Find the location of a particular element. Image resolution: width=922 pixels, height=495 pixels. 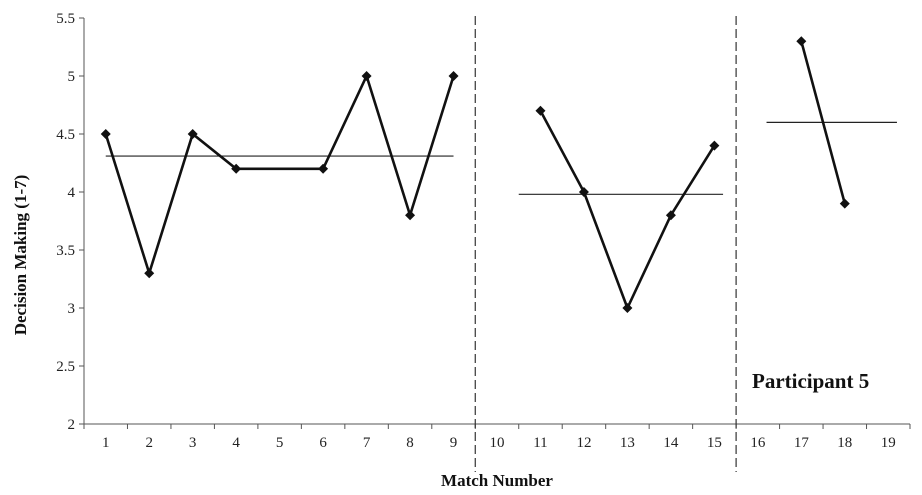

x-tick-label: 18 is located at coordinates (844, 443).